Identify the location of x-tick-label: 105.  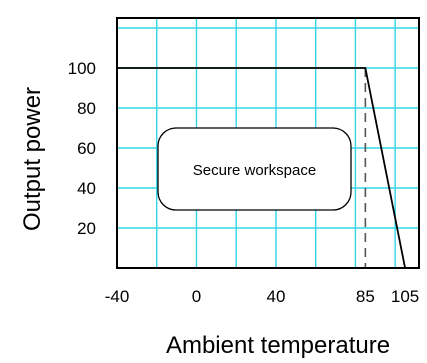
(405, 296).